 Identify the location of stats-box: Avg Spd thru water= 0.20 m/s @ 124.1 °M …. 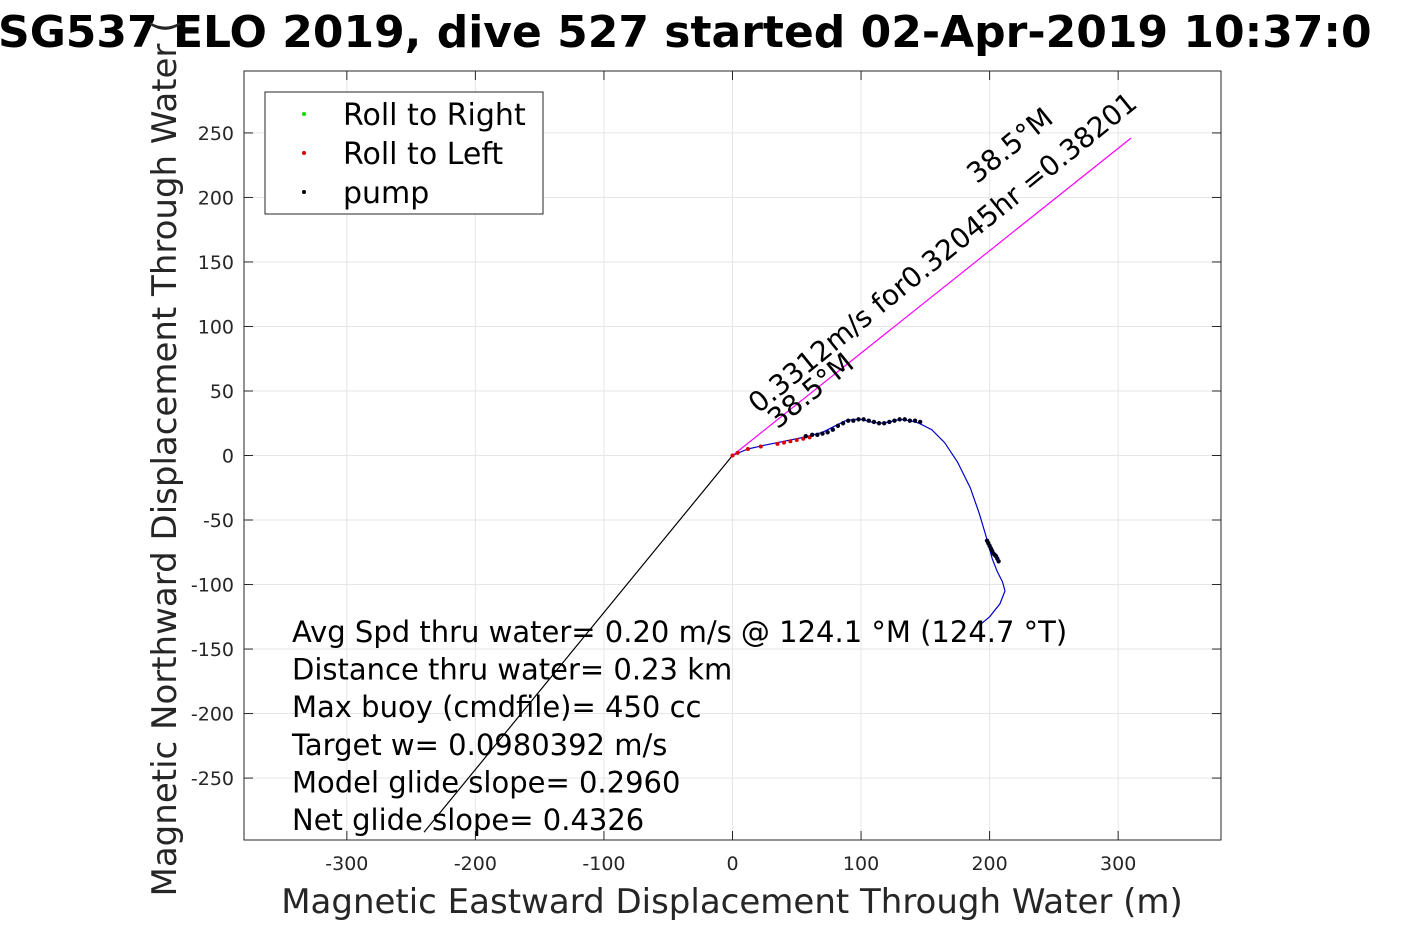
(679, 726).